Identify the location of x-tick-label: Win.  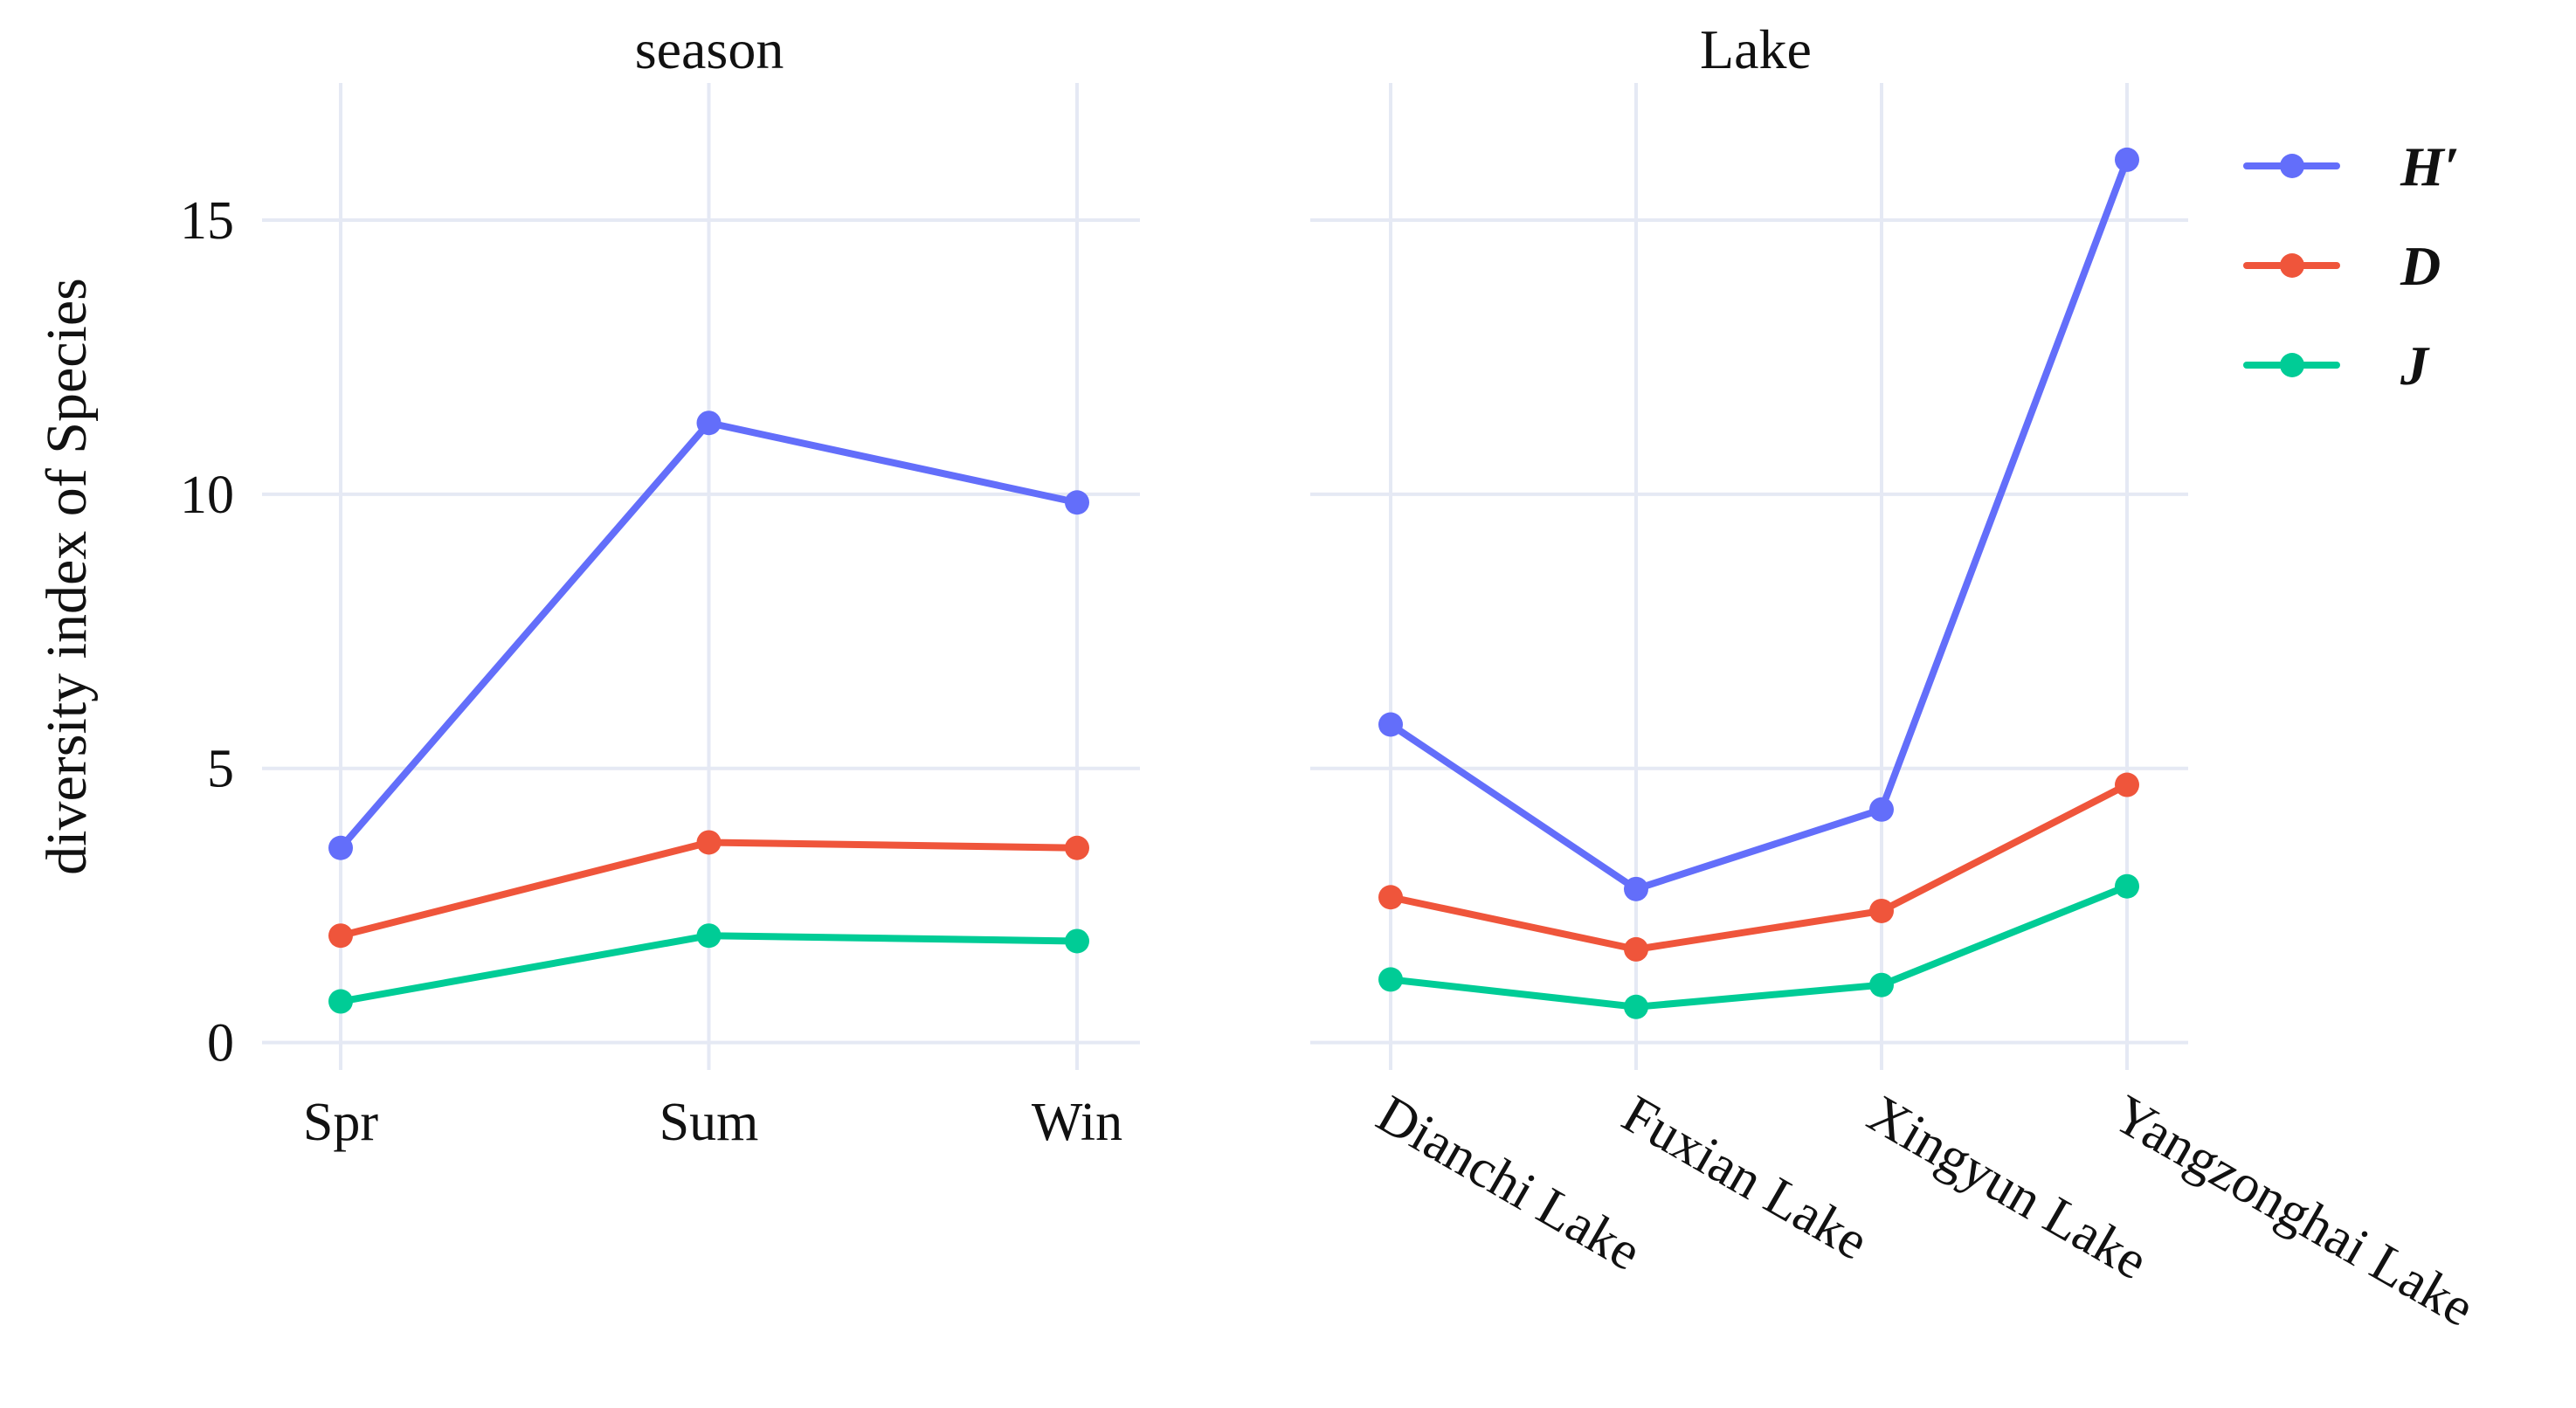
(1077, 1122).